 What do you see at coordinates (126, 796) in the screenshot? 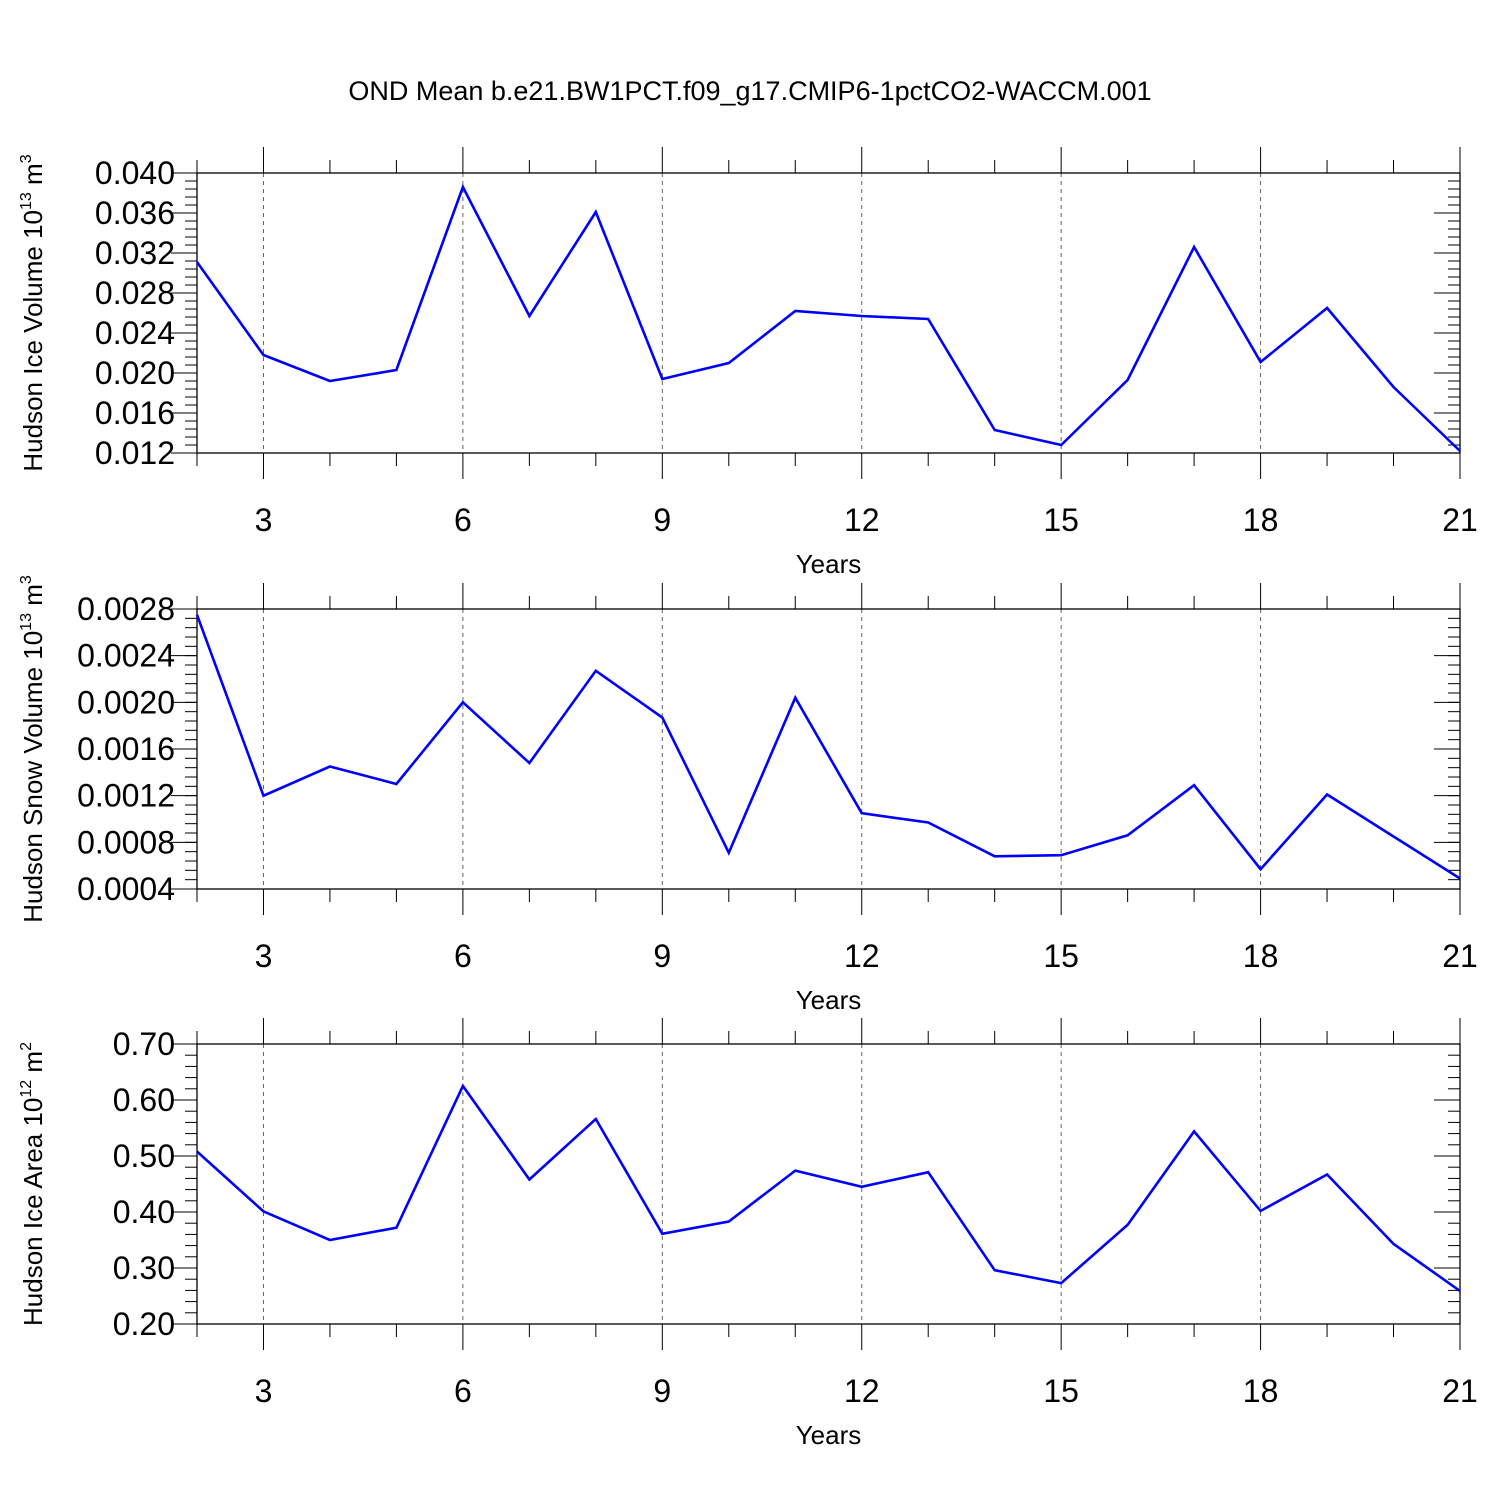
I see `y-tick-label: 0.0012` at bounding box center [126, 796].